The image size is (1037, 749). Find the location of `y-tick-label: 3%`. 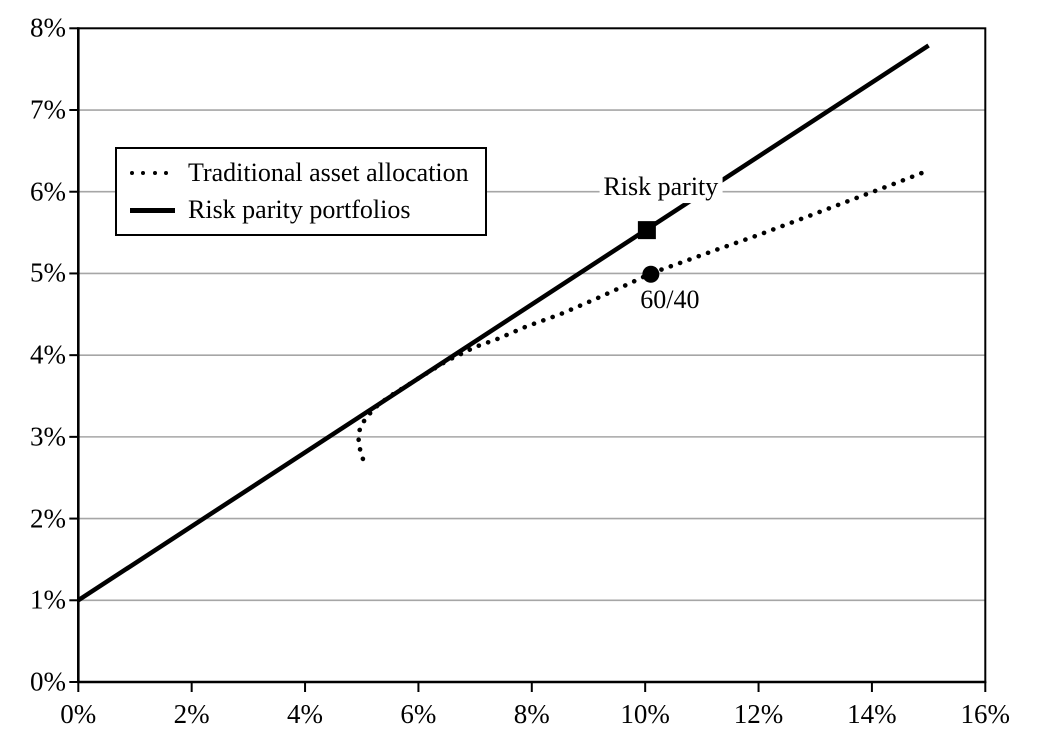

y-tick-label: 3% is located at coordinates (48, 436).